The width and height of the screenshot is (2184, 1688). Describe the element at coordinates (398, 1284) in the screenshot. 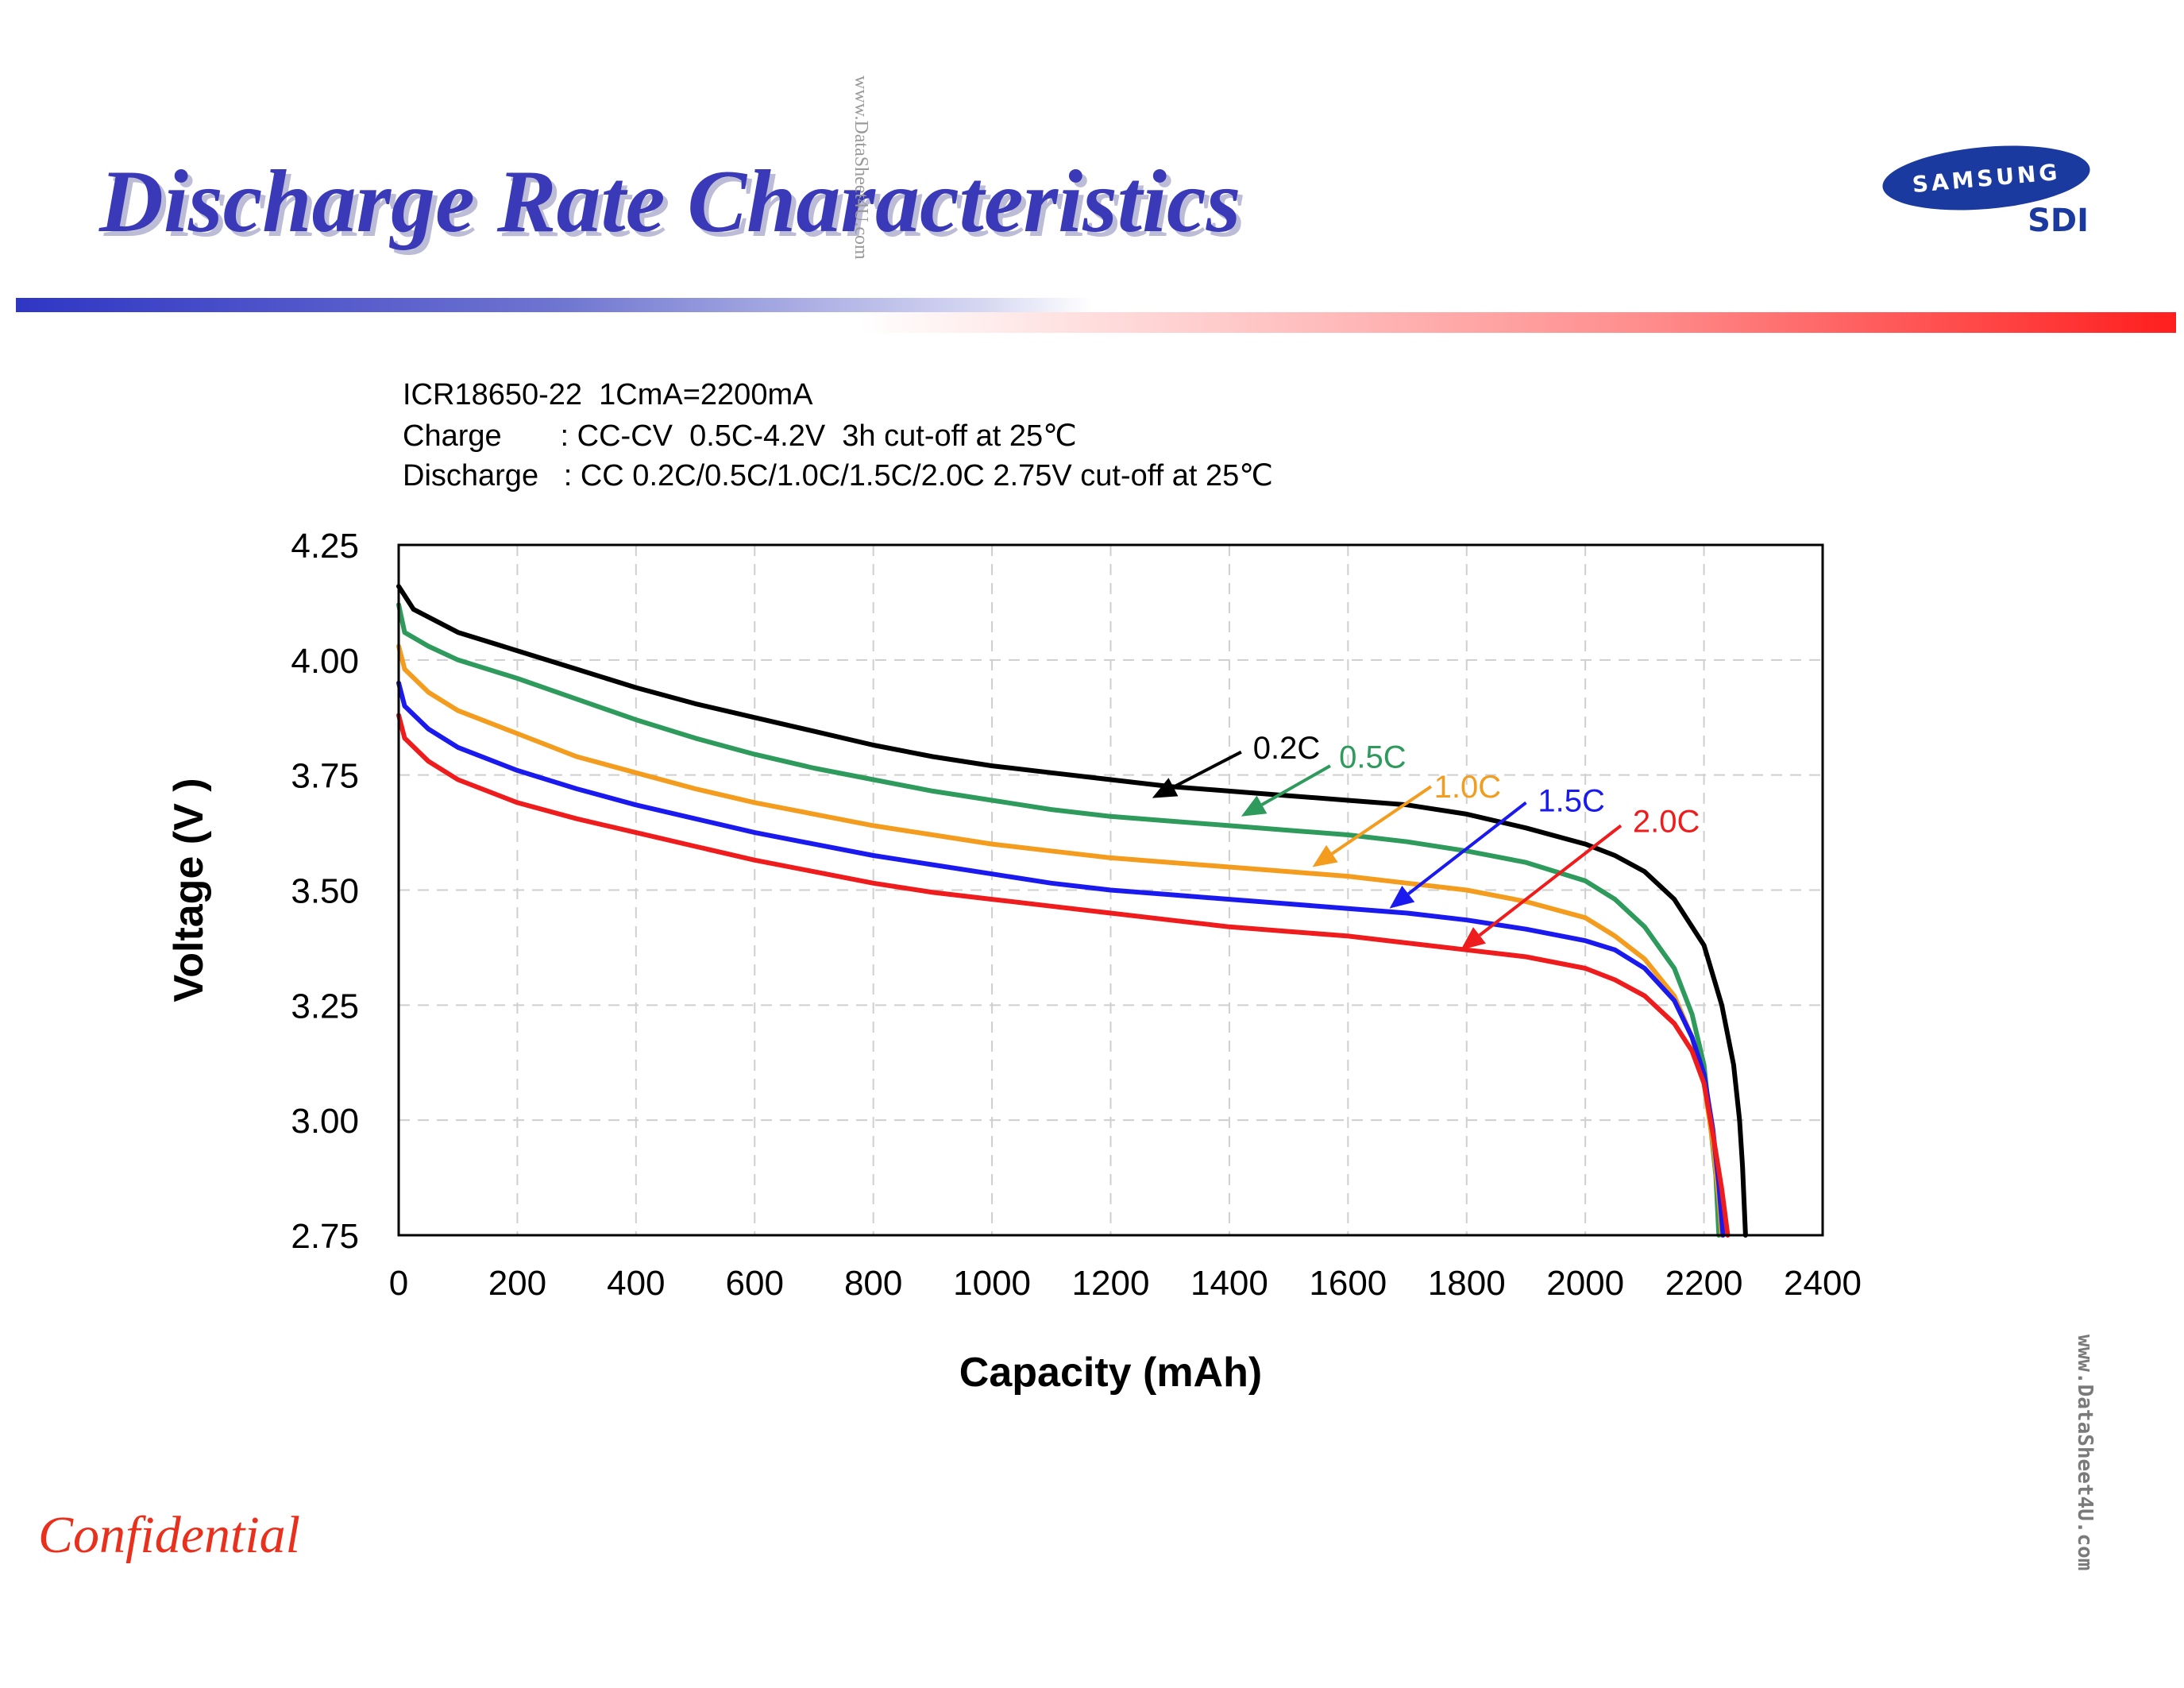

I see `x-tick-label: 0` at that location.